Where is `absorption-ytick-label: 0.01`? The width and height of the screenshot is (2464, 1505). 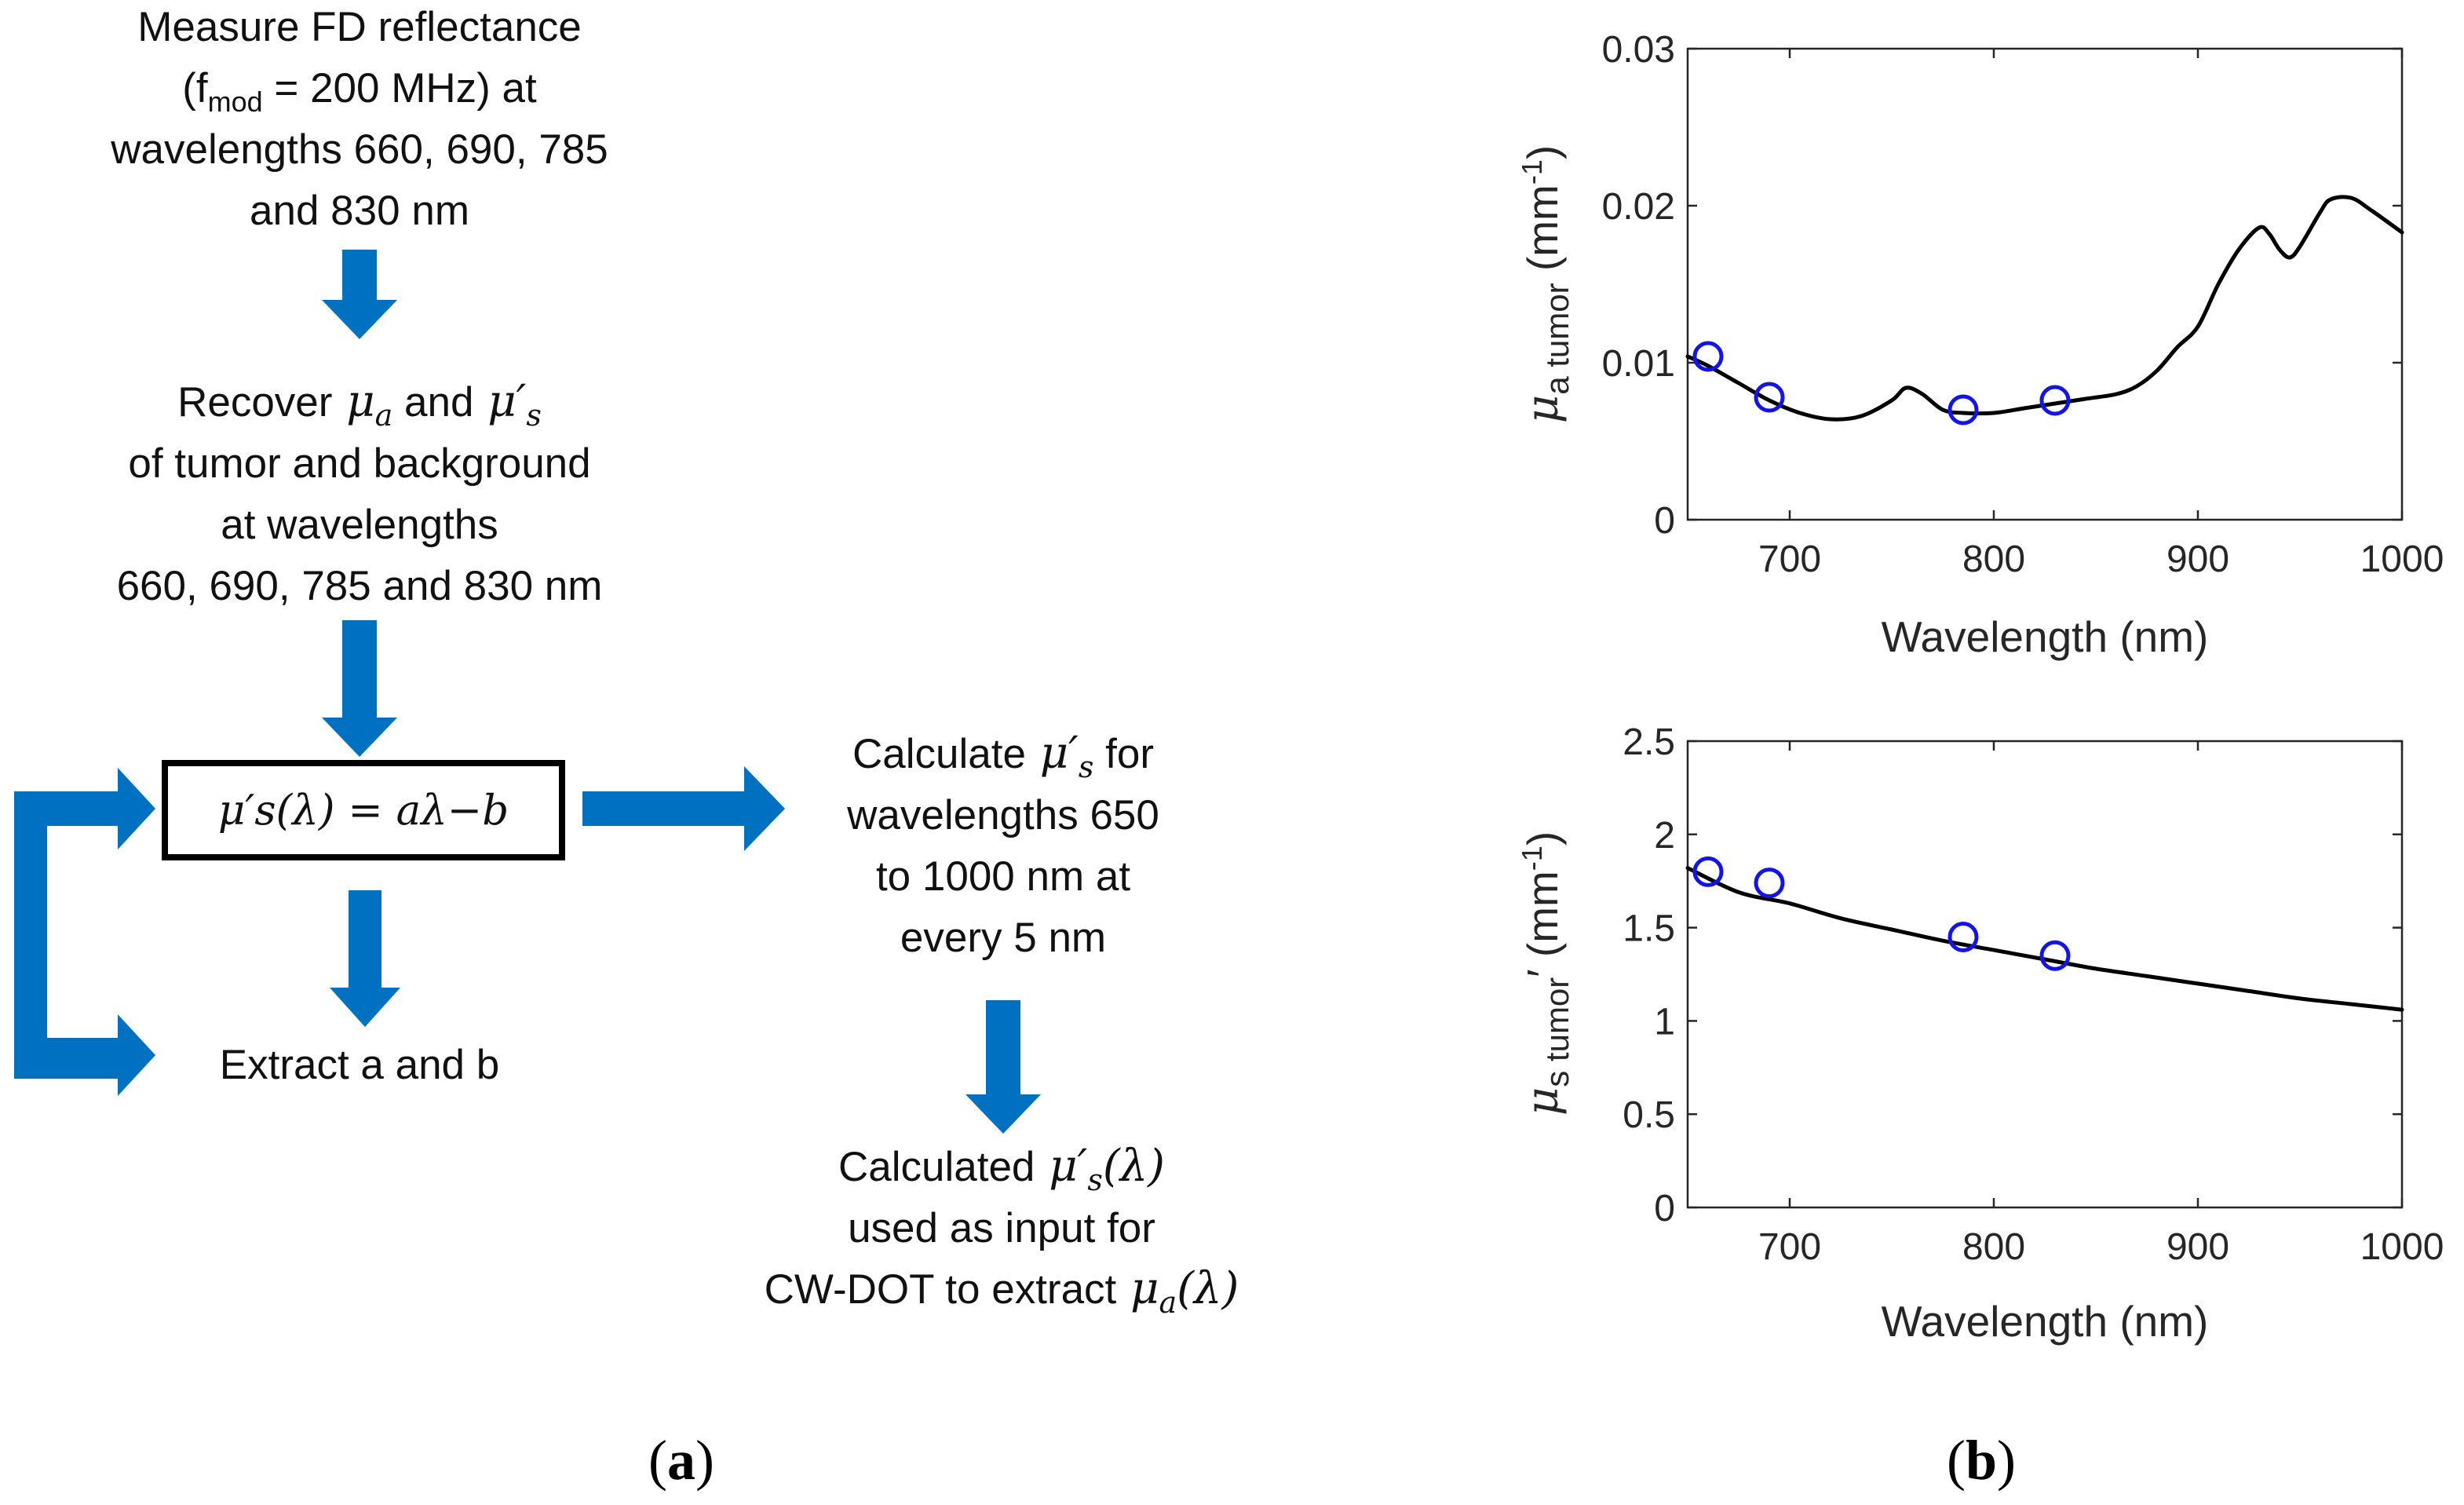
absorption-ytick-label: 0.01 is located at coordinates (1639, 364).